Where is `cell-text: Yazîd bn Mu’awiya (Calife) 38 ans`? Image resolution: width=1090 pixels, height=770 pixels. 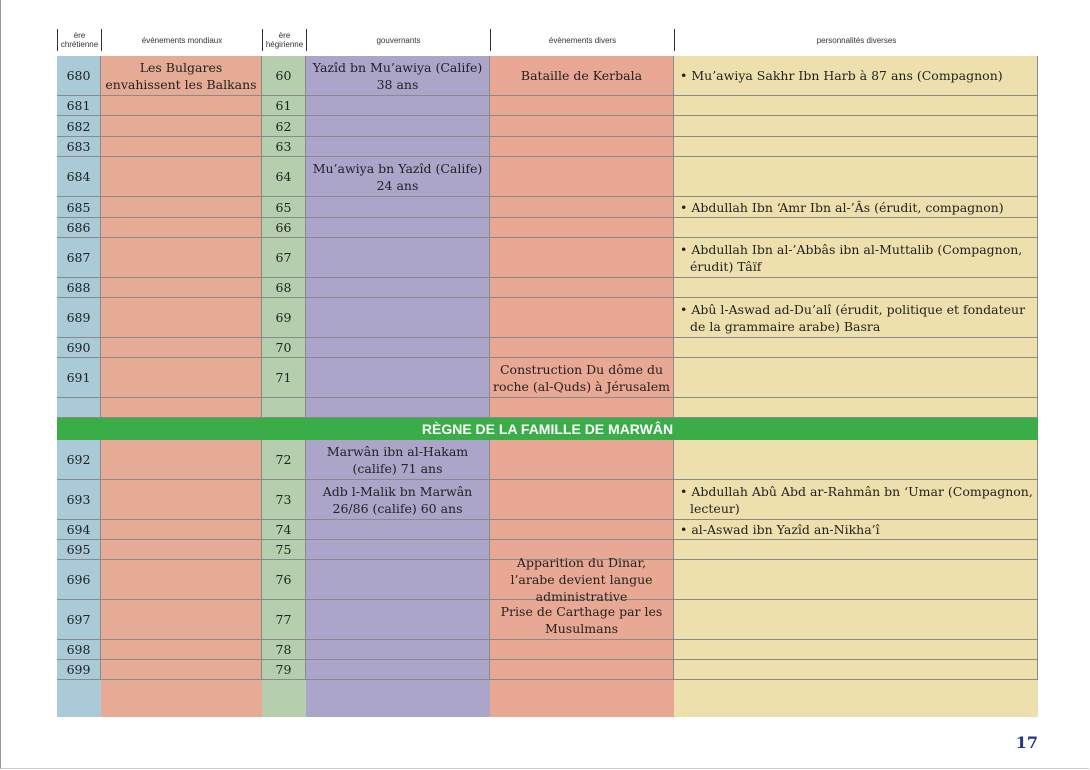
cell-text: Yazîd bn Mu’awiya (Calife) 38 ans is located at coordinates (397, 75).